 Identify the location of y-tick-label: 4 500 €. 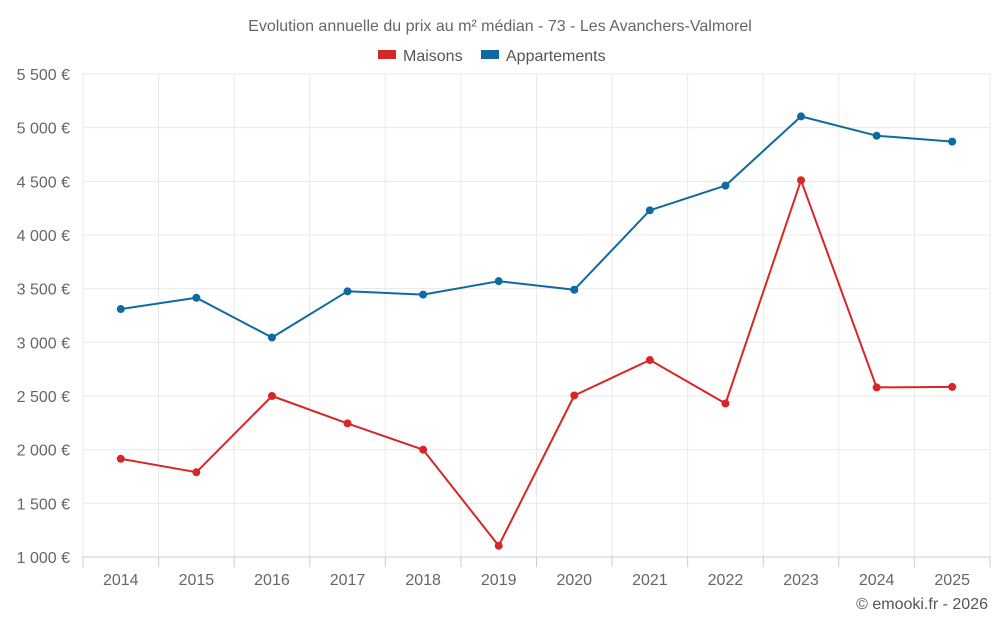
(43, 182).